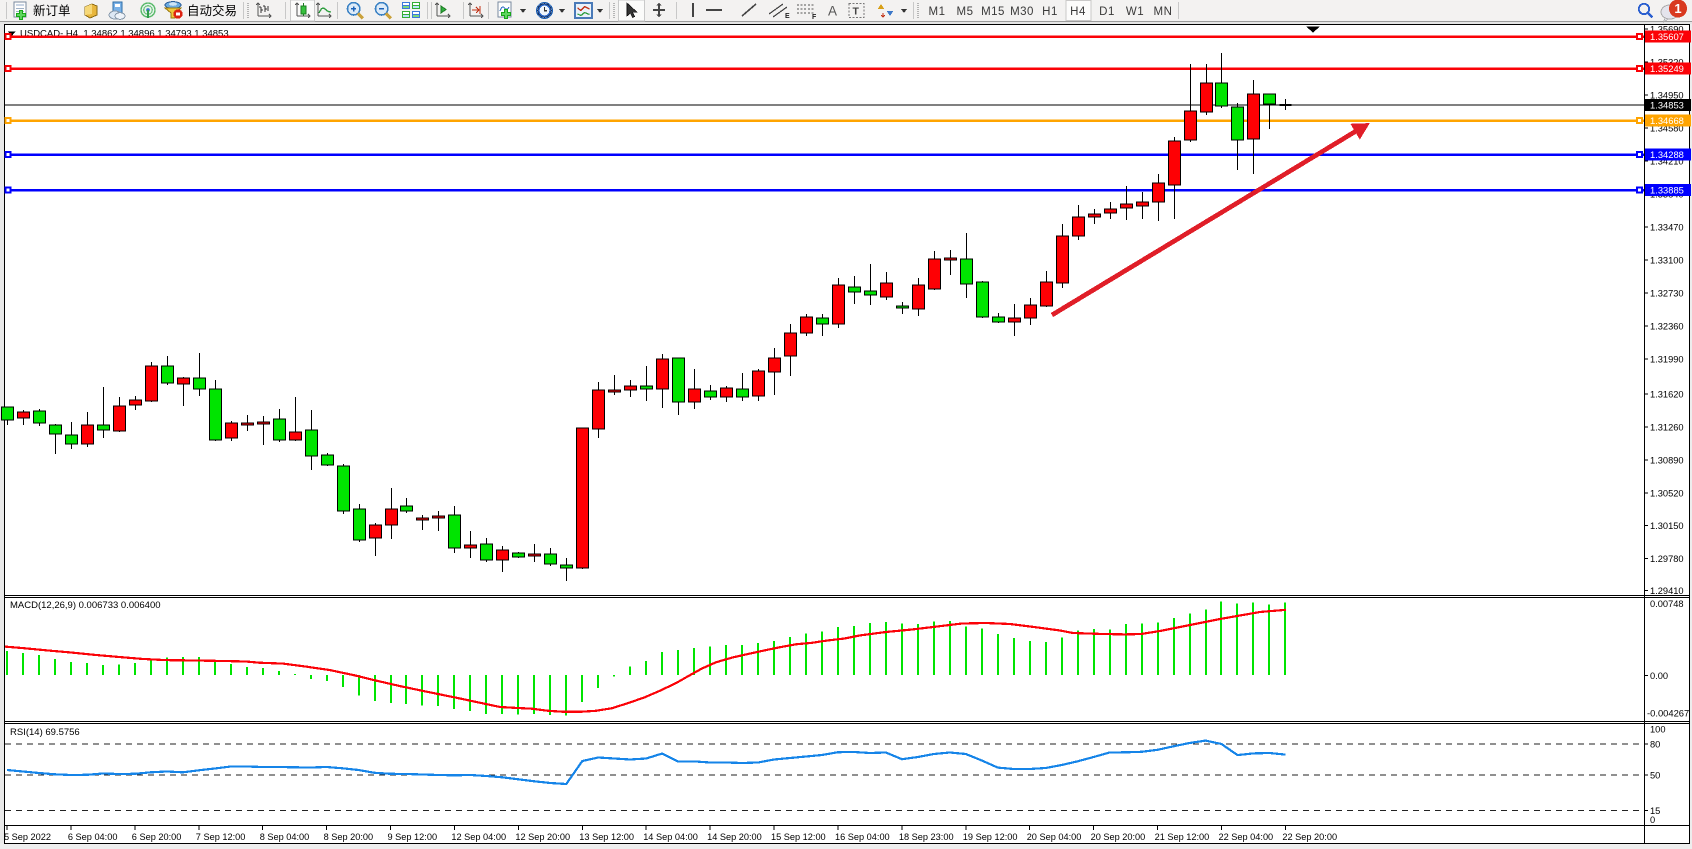 The width and height of the screenshot is (1692, 849). I want to click on svg-text: 6 Sep 04:00, so click(93, 837).